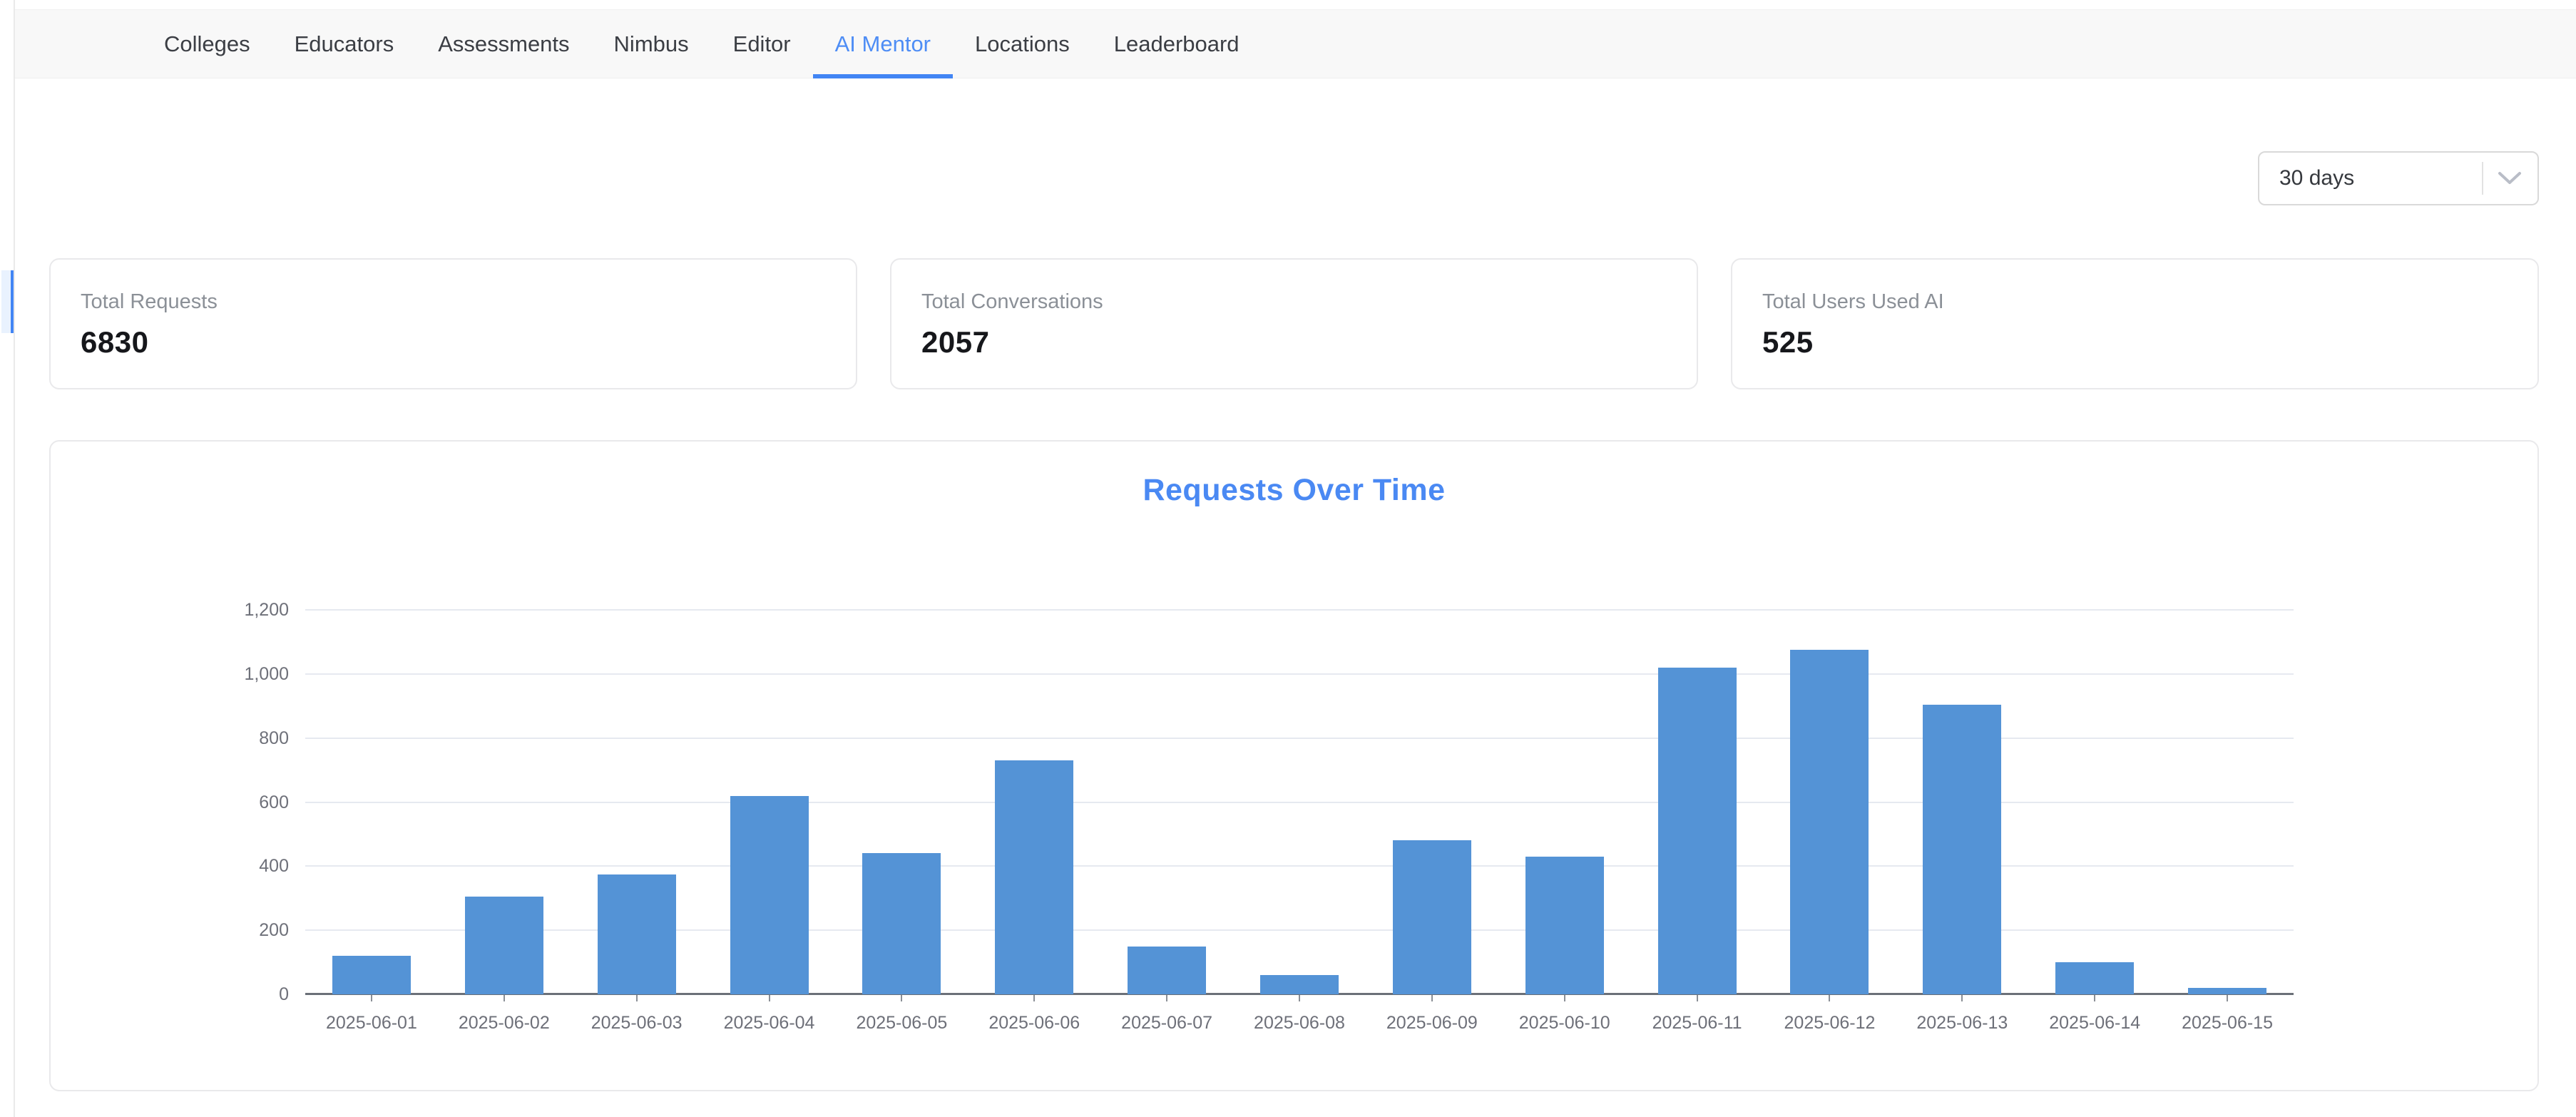 The image size is (2576, 1117). What do you see at coordinates (1294, 490) in the screenshot?
I see `chart-title: Requests Over Time` at bounding box center [1294, 490].